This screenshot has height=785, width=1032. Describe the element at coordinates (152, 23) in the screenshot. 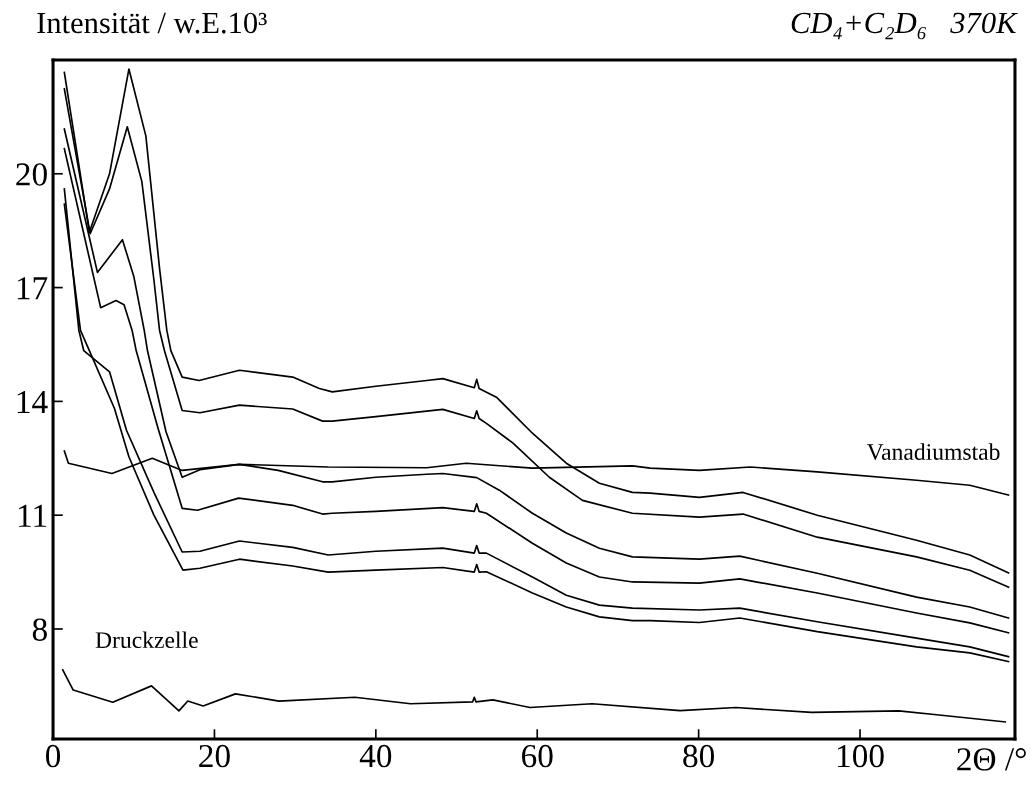

I see `y-axis-title: Intensität / w.E.10³` at that location.